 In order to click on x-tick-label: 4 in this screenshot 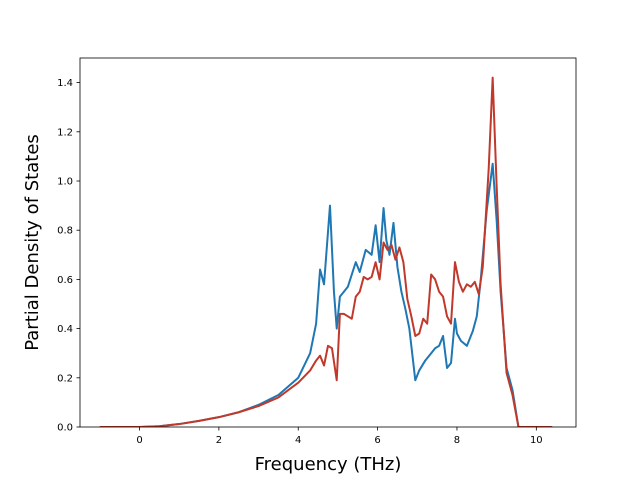, I will do `click(298, 440)`.